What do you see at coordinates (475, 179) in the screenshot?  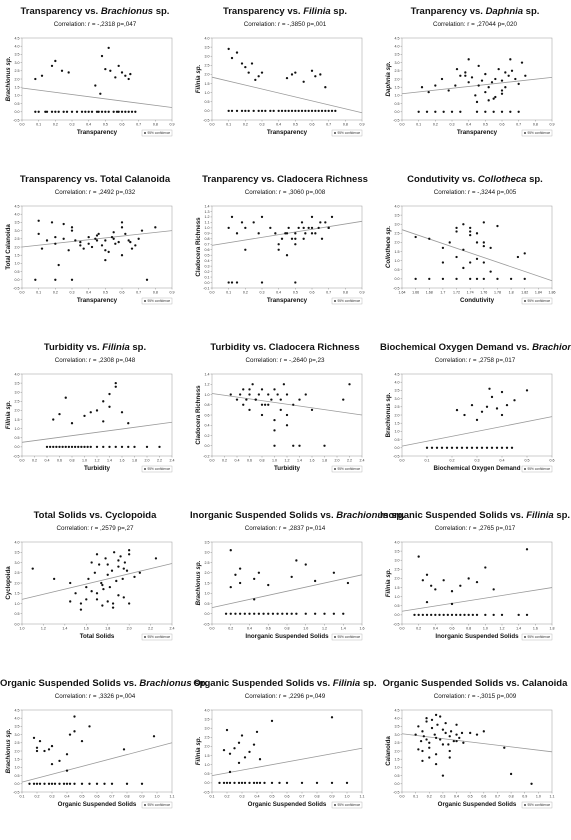 I see `chart-title: Condutivity vs. Collotheca sp.` at bounding box center [475, 179].